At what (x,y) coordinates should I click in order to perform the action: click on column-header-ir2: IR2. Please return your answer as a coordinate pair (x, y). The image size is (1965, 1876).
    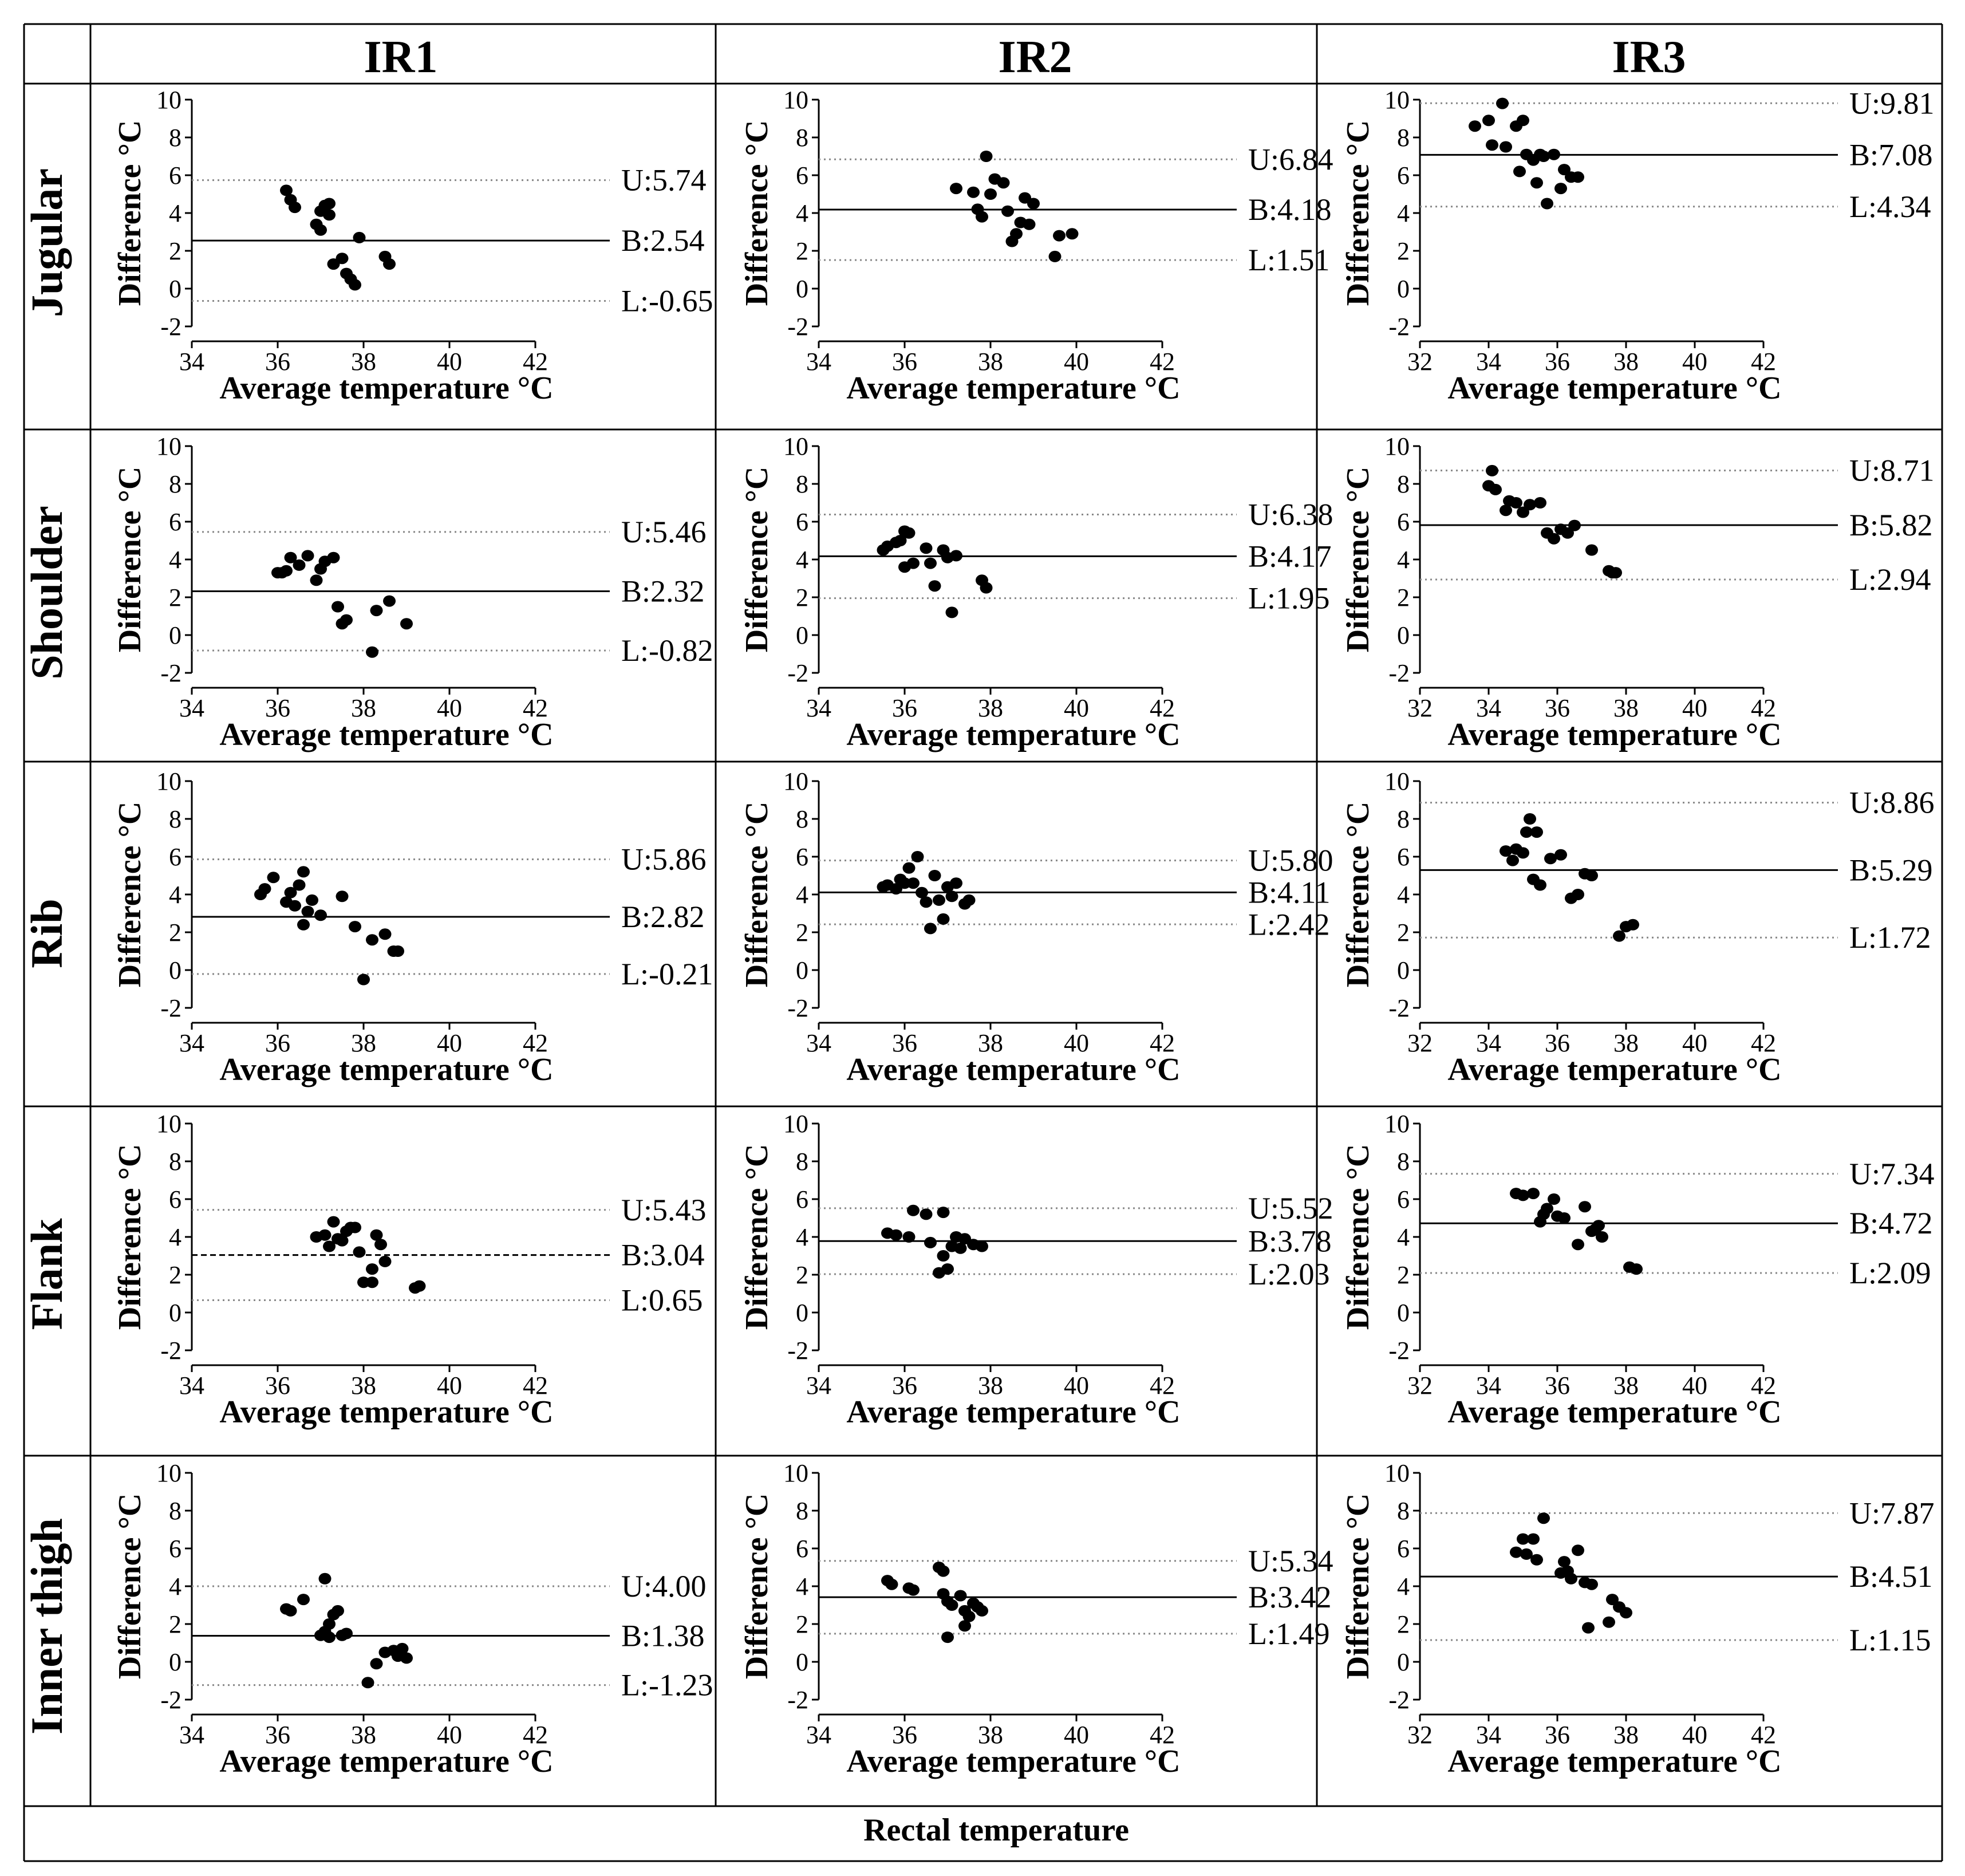
    Looking at the image, I should click on (1035, 57).